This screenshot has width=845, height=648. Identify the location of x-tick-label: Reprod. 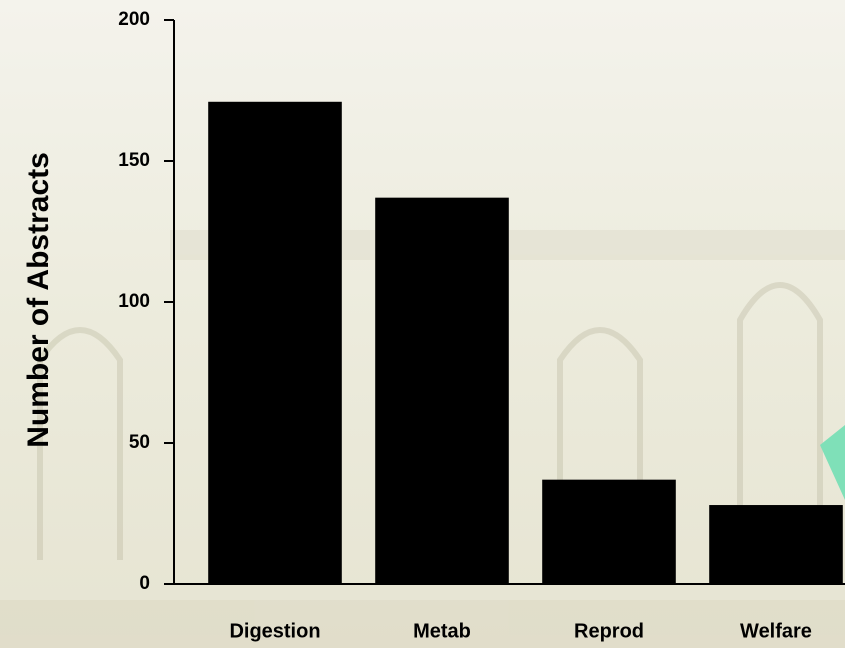
(609, 631).